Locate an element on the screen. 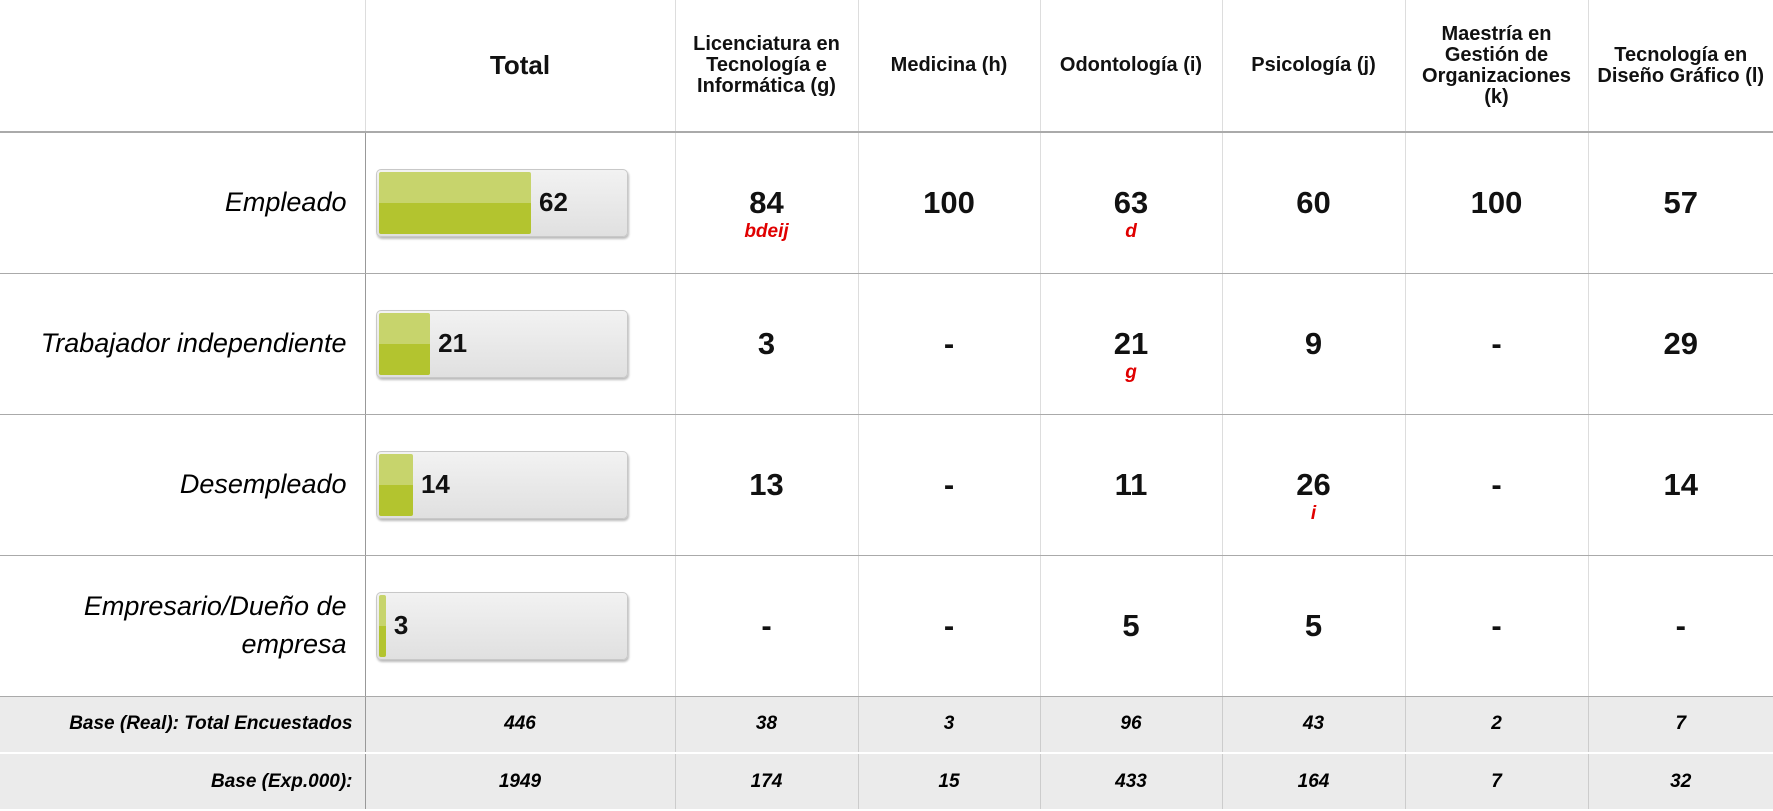 The image size is (1773, 811). value-cell: 14 is located at coordinates (1680, 485).